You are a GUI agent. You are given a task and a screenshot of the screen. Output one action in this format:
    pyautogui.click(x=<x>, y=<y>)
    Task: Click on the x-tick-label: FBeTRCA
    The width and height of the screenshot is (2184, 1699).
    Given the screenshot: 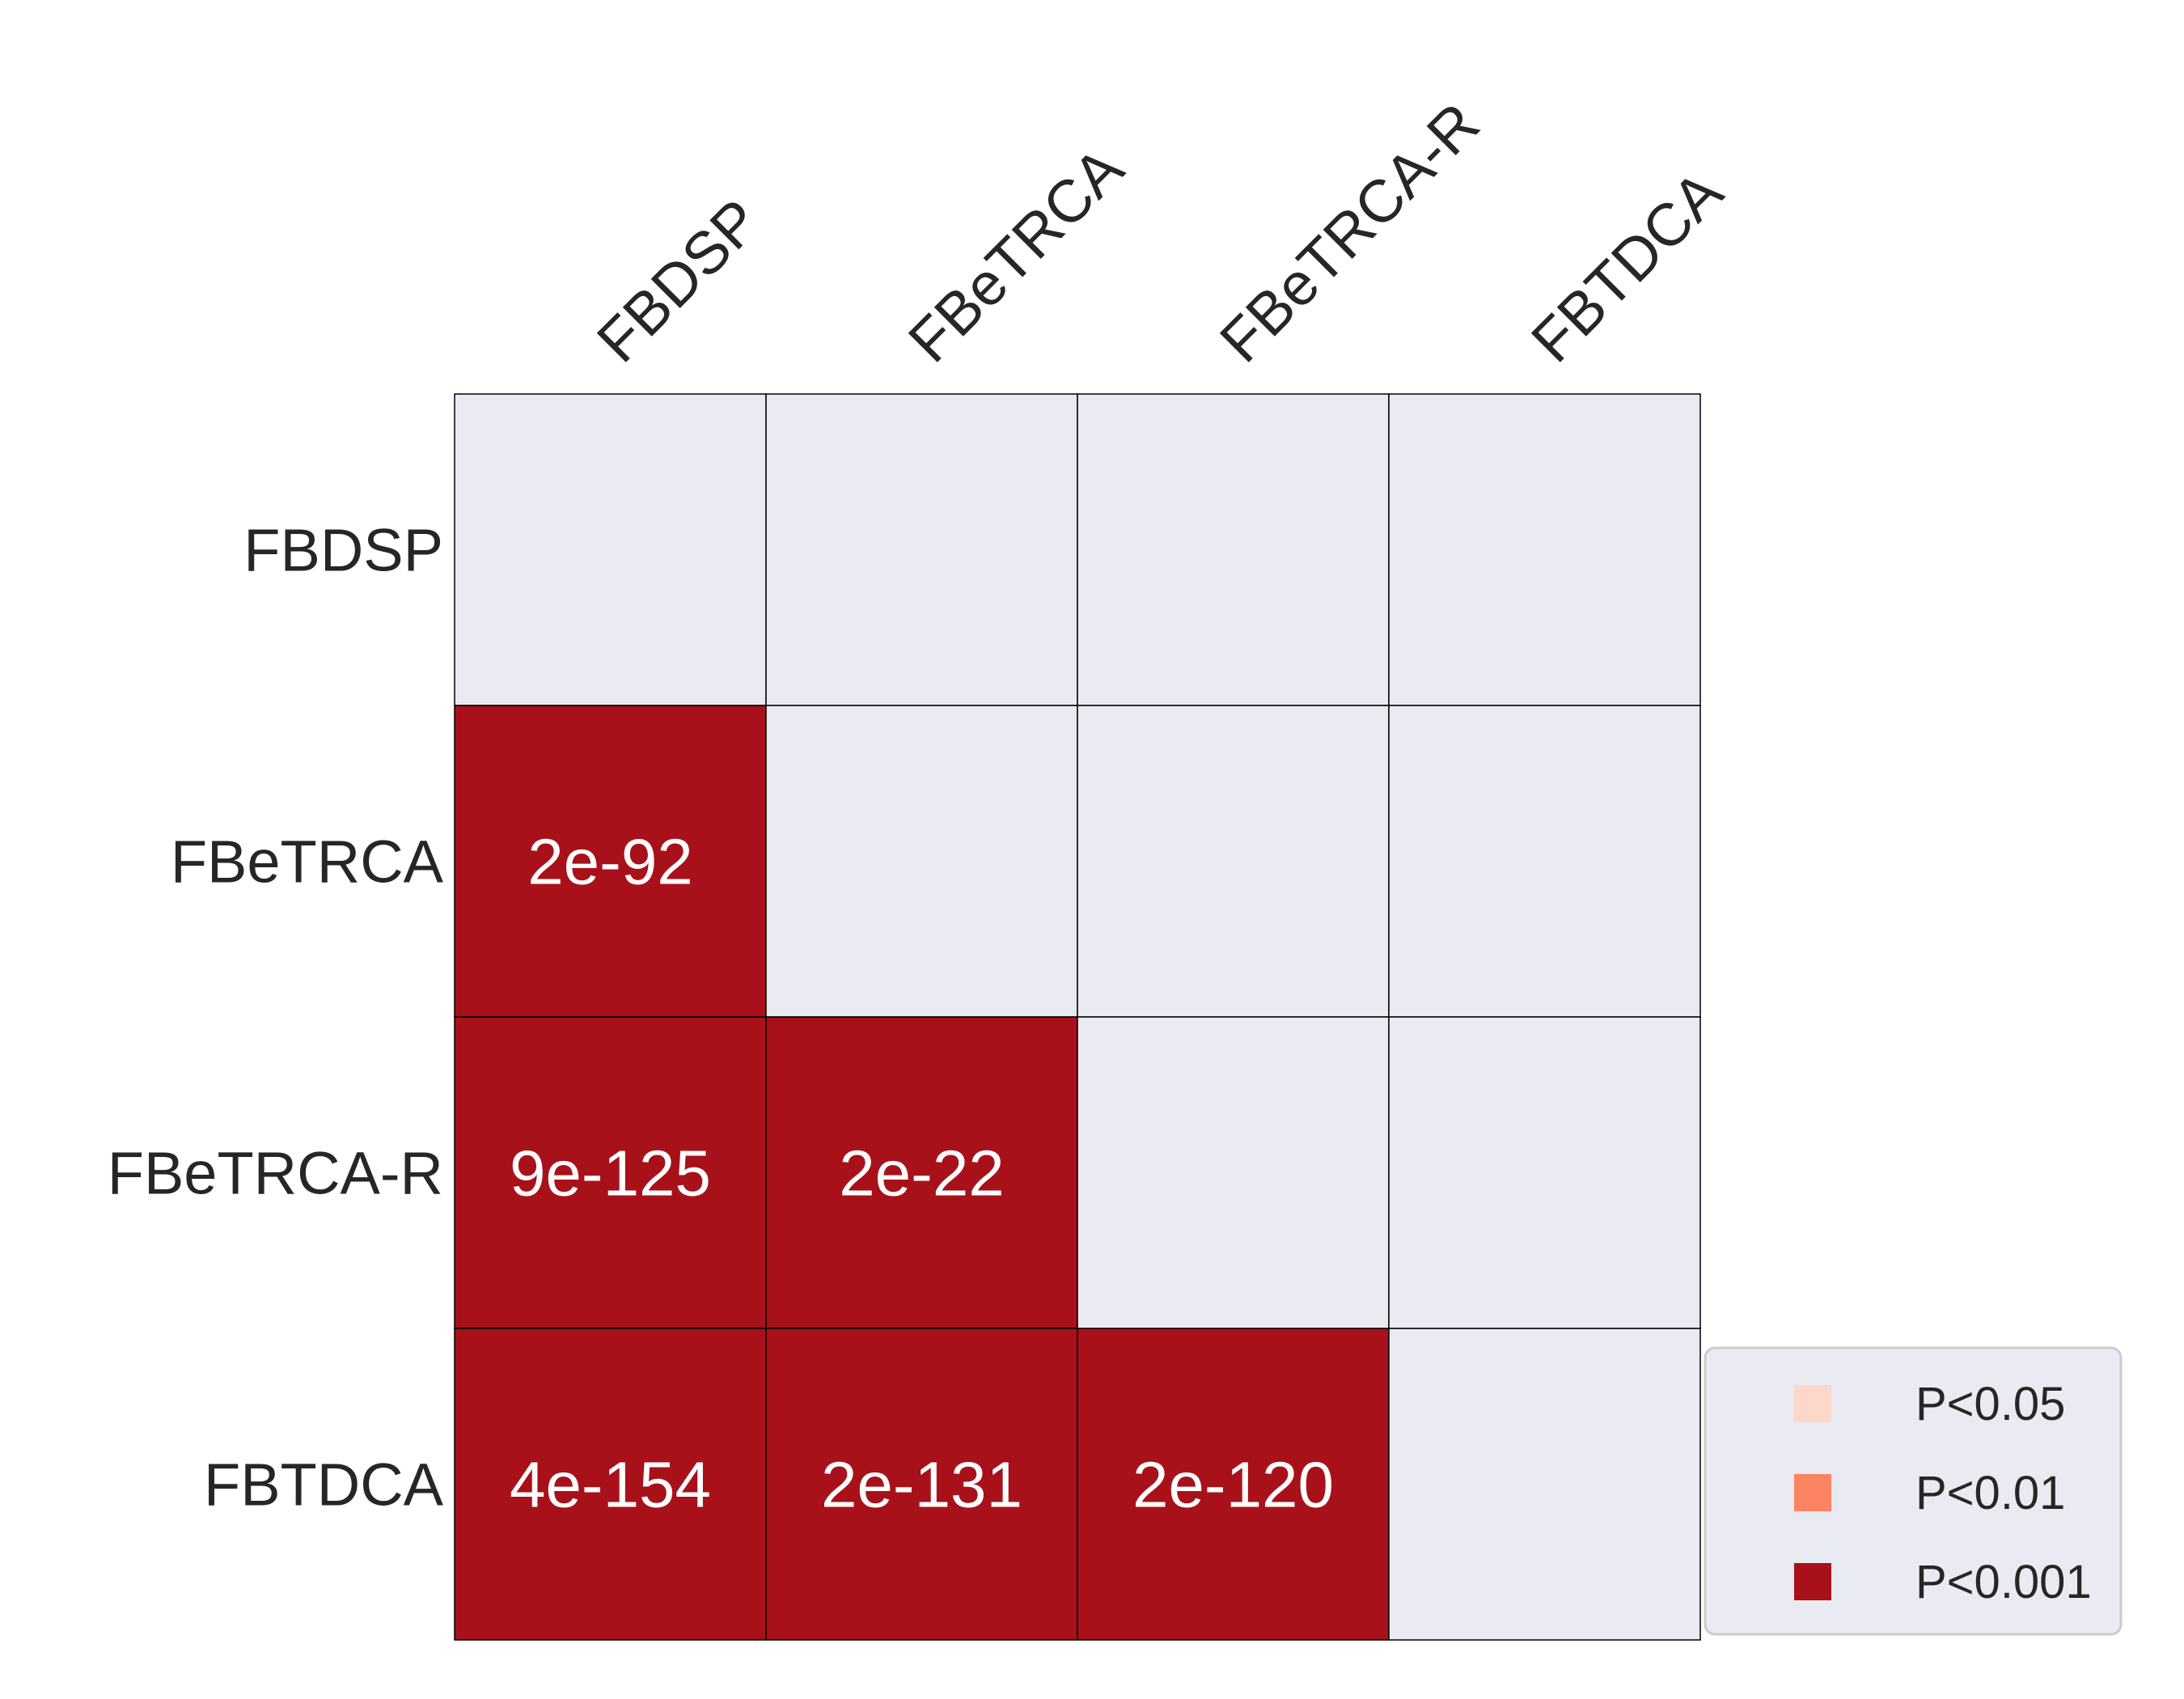 What is the action you would take?
    pyautogui.click(x=1015, y=255)
    